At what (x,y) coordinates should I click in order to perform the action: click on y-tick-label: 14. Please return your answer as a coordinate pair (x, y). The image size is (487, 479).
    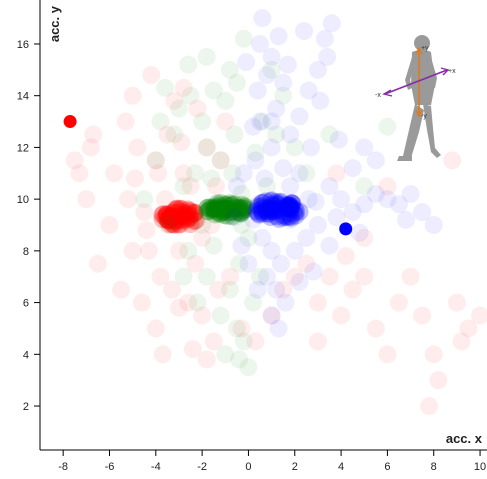
    Looking at the image, I should click on (23, 97).